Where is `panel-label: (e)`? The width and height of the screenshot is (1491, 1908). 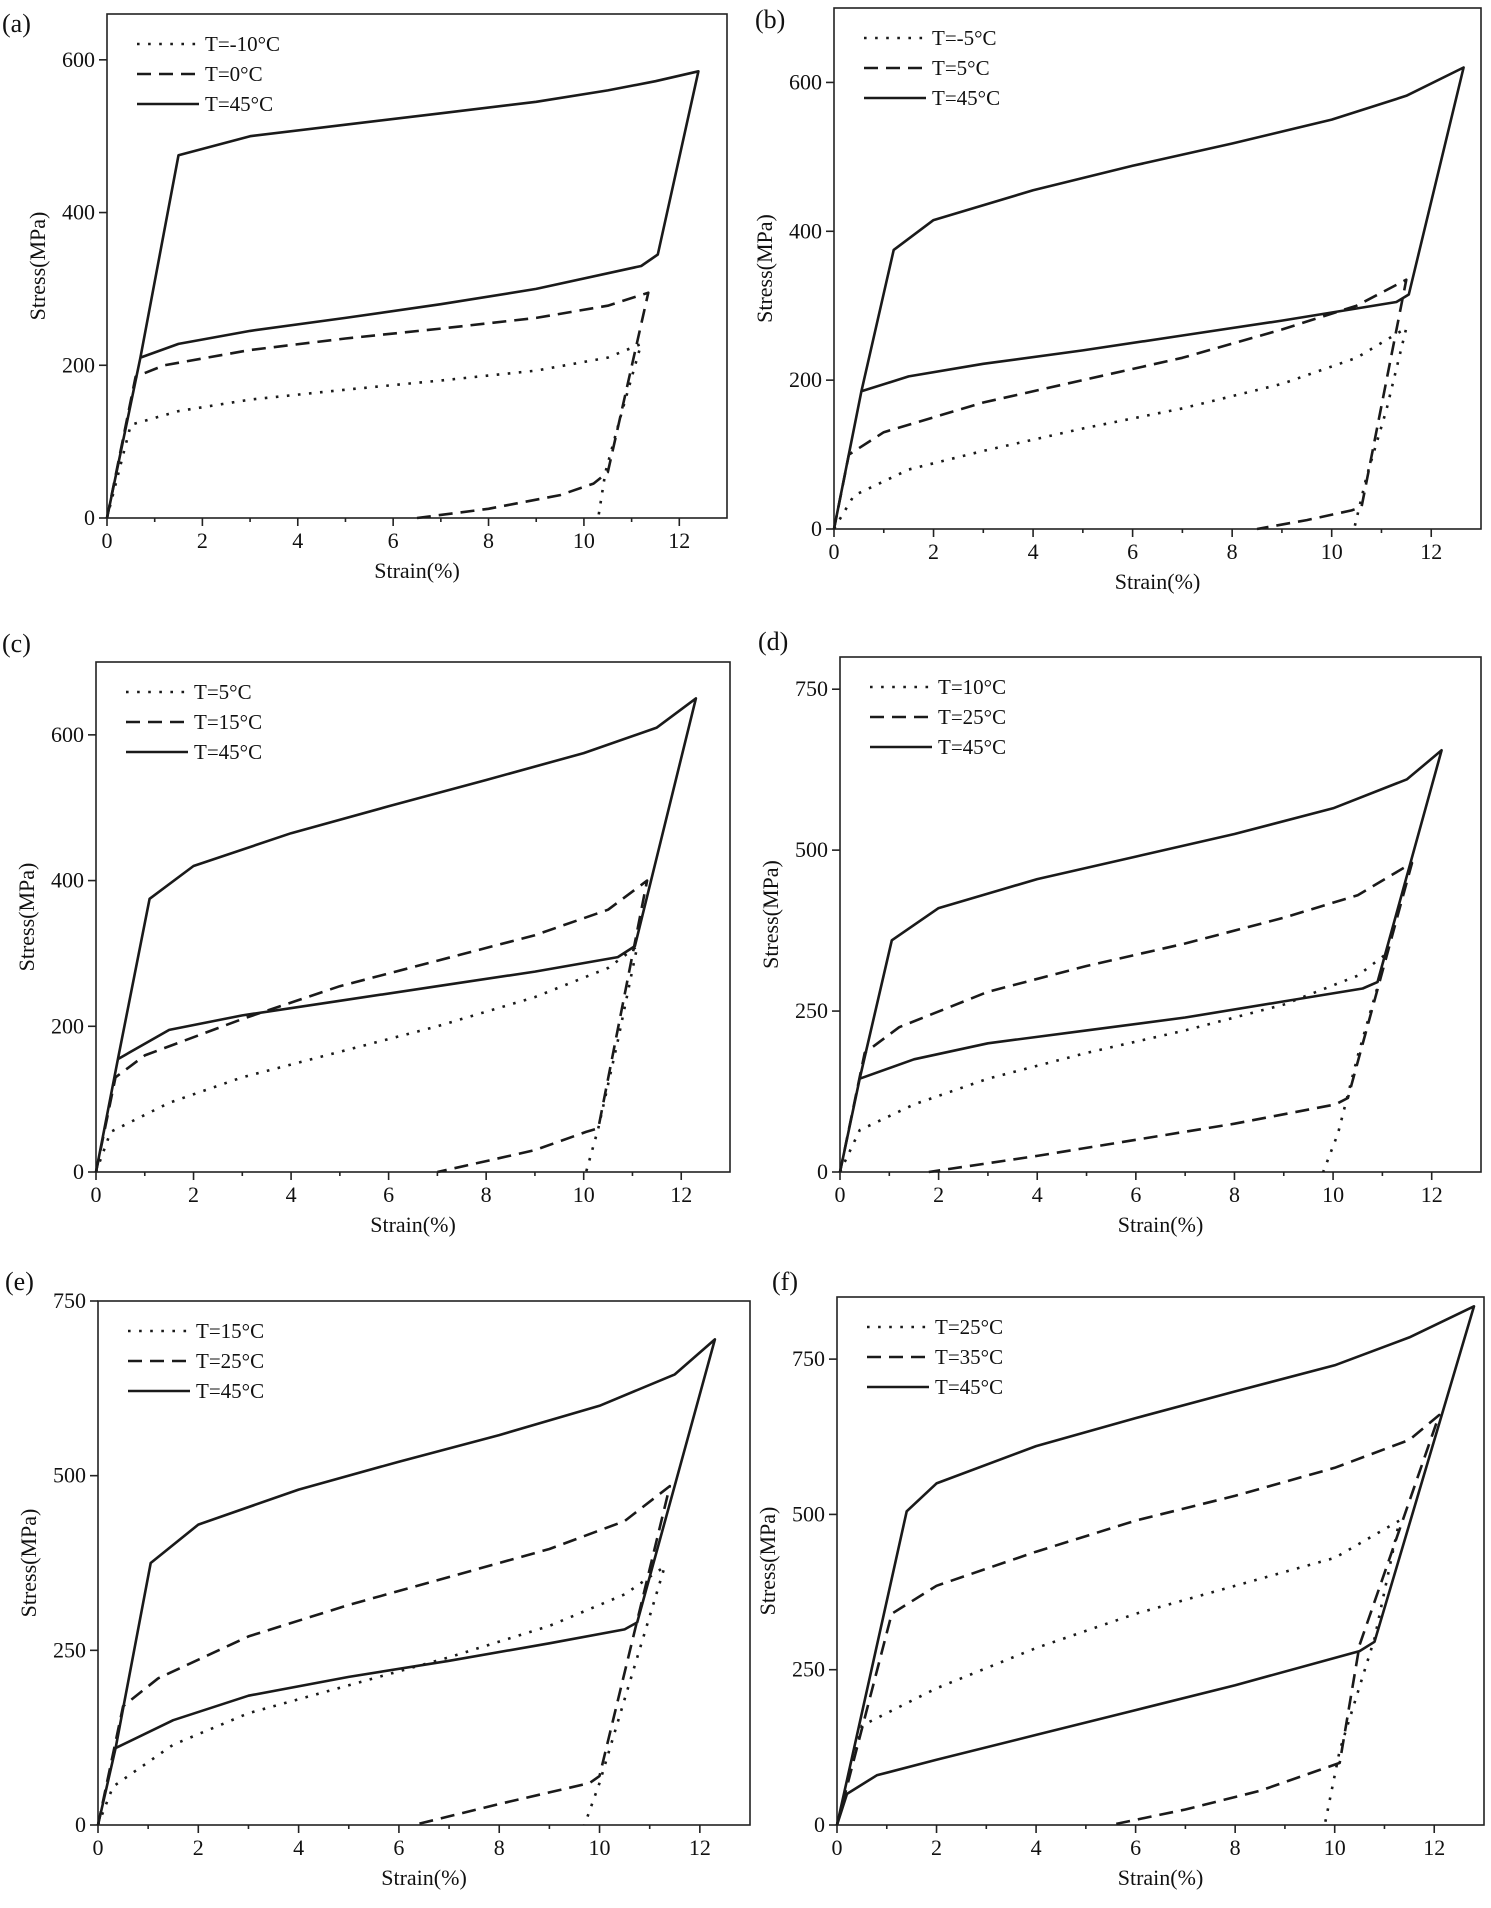 panel-label: (e) is located at coordinates (19, 1281).